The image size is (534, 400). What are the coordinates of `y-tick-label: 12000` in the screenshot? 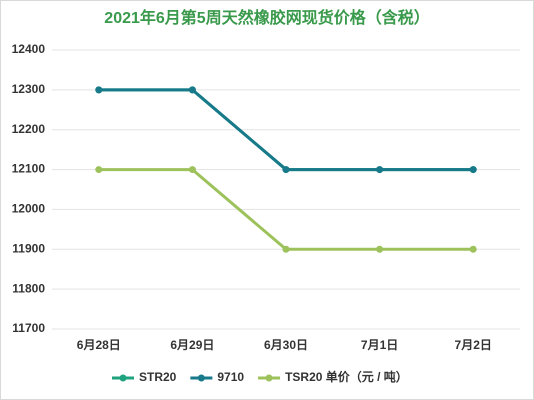 It's located at (29, 209).